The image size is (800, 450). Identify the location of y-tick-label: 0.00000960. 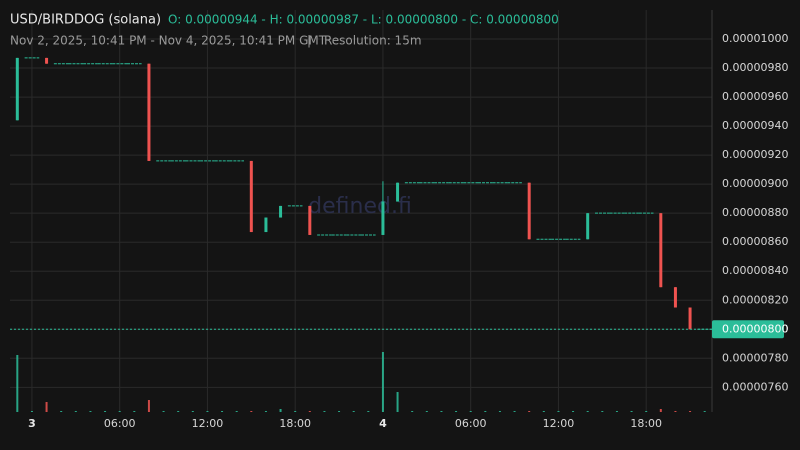
(755, 96).